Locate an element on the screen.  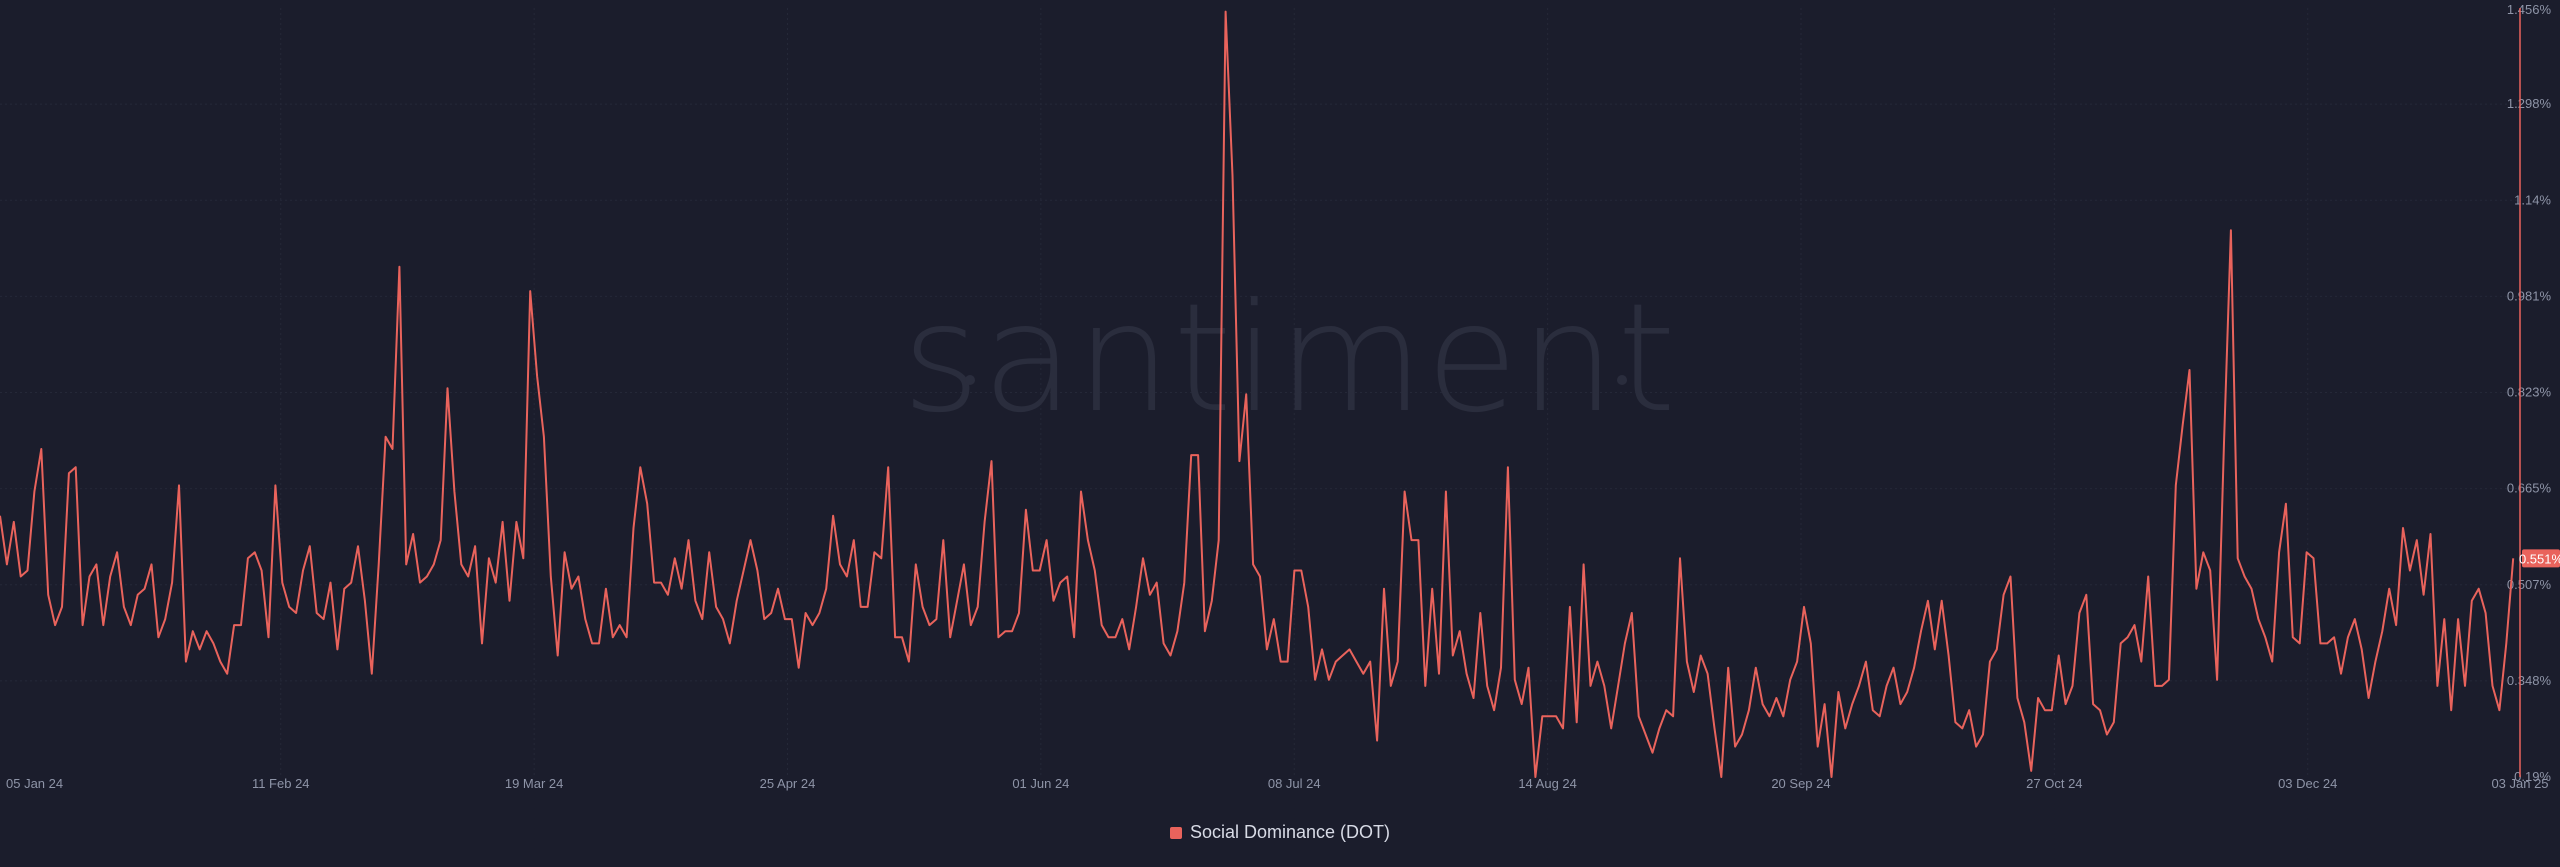
legend-swatch is located at coordinates (1175, 832).